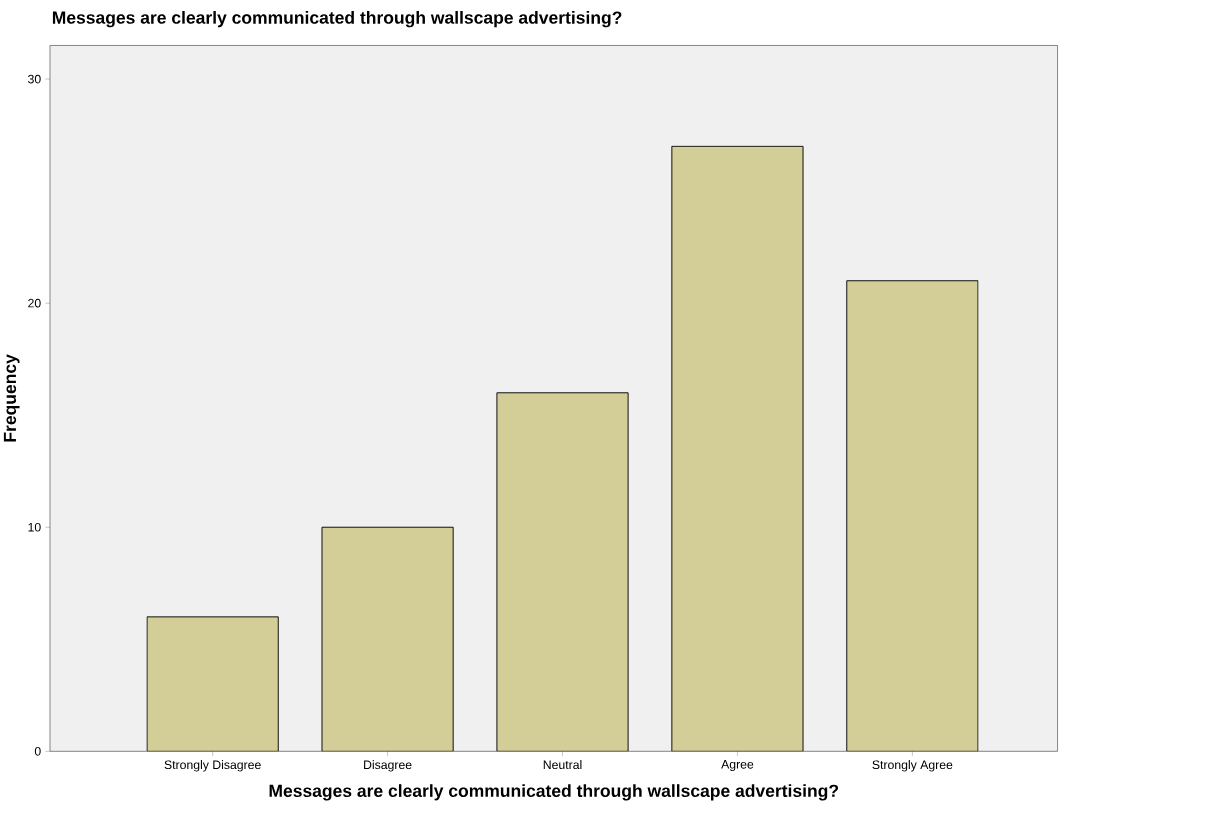 The height and width of the screenshot is (829, 1222). I want to click on chart-title: Messages are clearly communicated through wallscape advertising?, so click(337, 19).